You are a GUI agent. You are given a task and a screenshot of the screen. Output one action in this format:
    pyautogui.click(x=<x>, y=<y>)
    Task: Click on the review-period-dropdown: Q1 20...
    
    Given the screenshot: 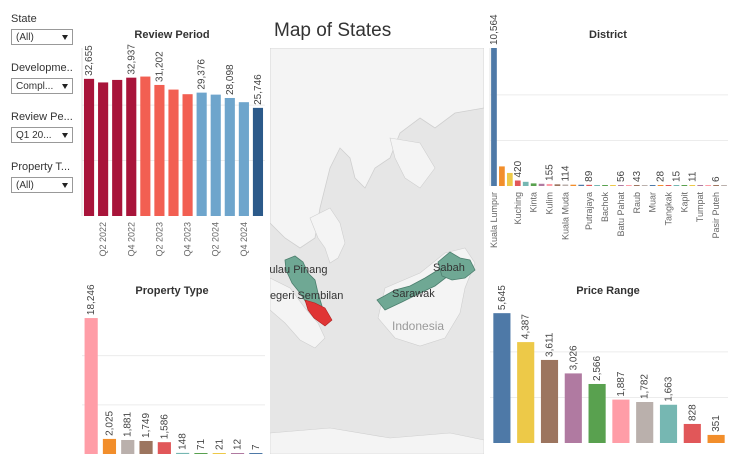 What is the action you would take?
    pyautogui.click(x=42, y=135)
    